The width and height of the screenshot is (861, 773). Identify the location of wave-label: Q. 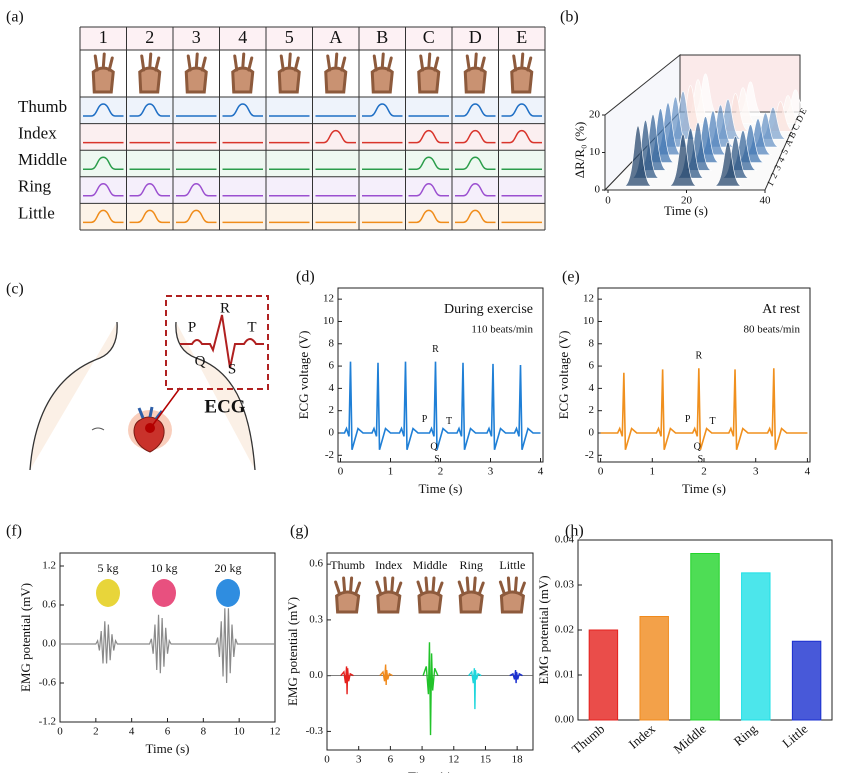
(698, 447).